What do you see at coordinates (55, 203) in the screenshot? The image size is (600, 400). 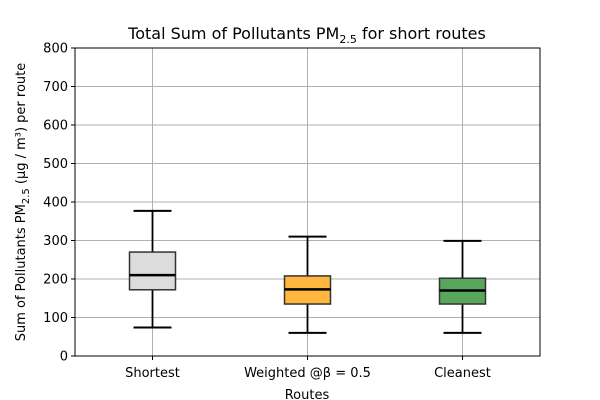 I see `y-tick-label: 400` at bounding box center [55, 203].